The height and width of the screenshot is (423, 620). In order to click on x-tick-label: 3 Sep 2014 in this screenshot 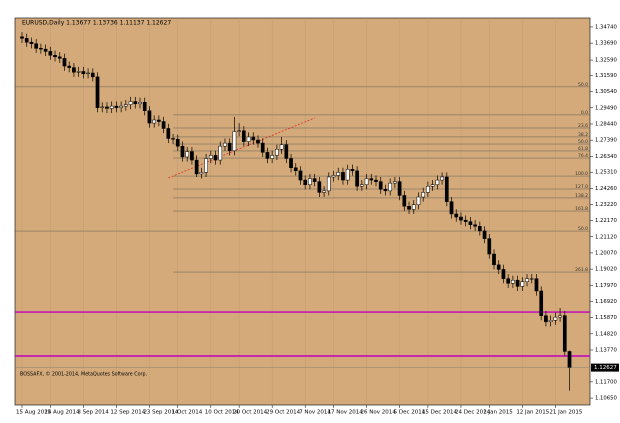, I will do `click(93, 413)`.